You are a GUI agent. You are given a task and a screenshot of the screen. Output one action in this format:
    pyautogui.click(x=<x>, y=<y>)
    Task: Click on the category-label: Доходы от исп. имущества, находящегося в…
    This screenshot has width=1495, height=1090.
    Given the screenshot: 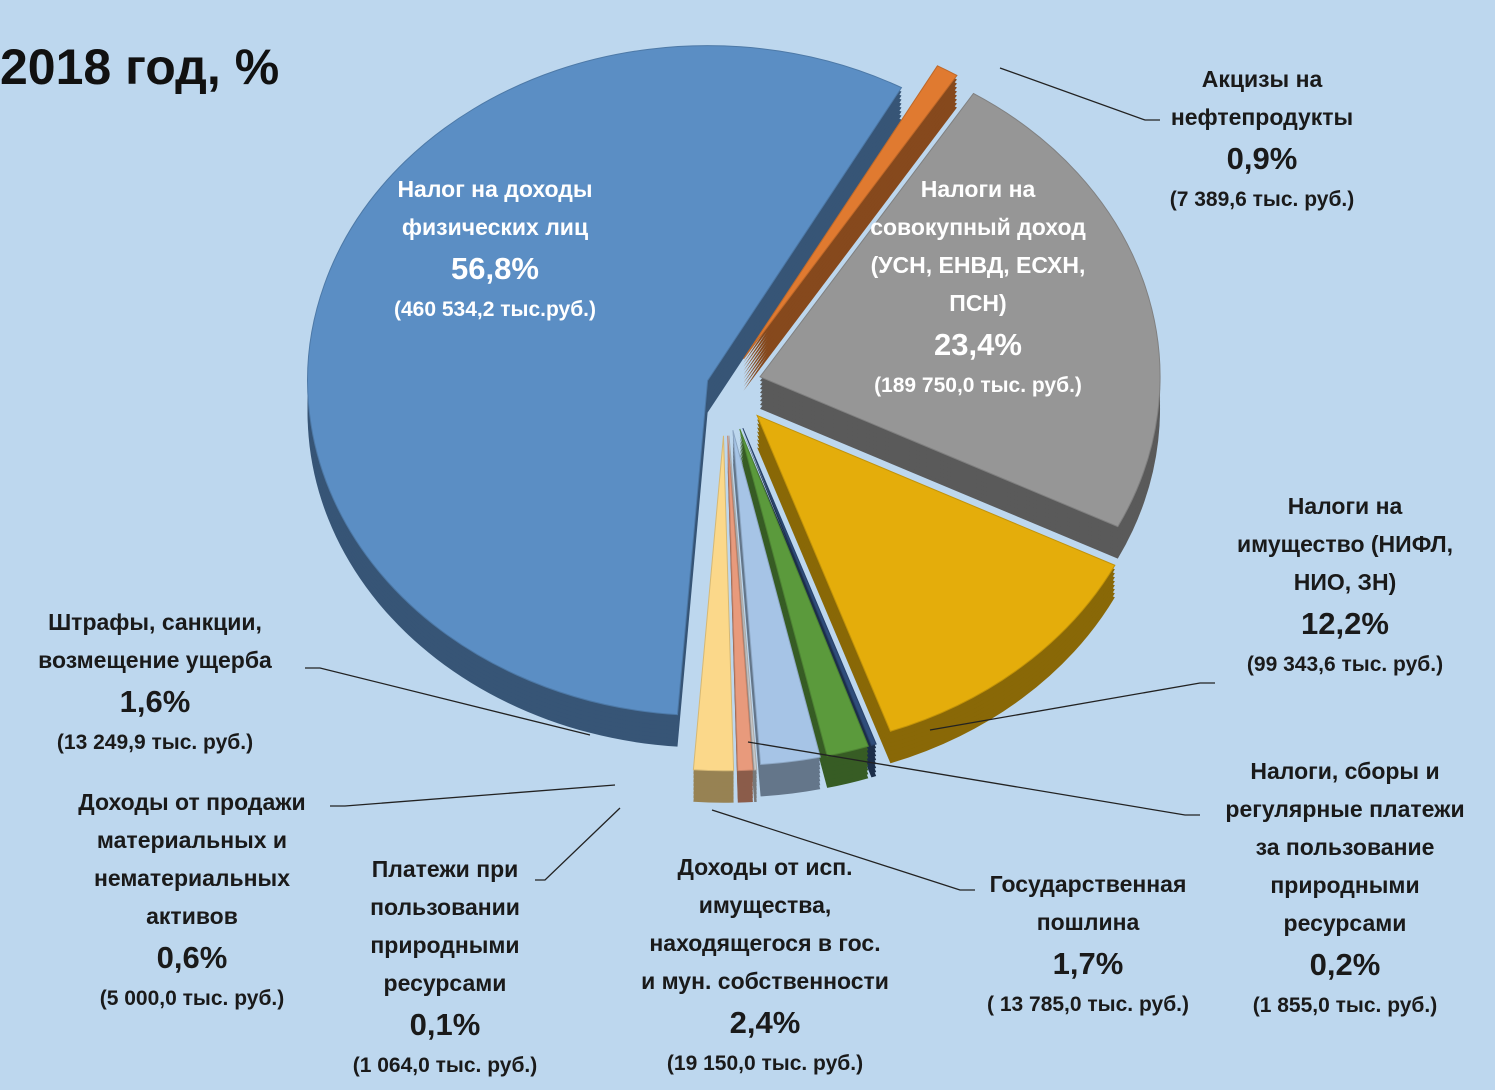 What is the action you would take?
    pyautogui.click(x=765, y=924)
    